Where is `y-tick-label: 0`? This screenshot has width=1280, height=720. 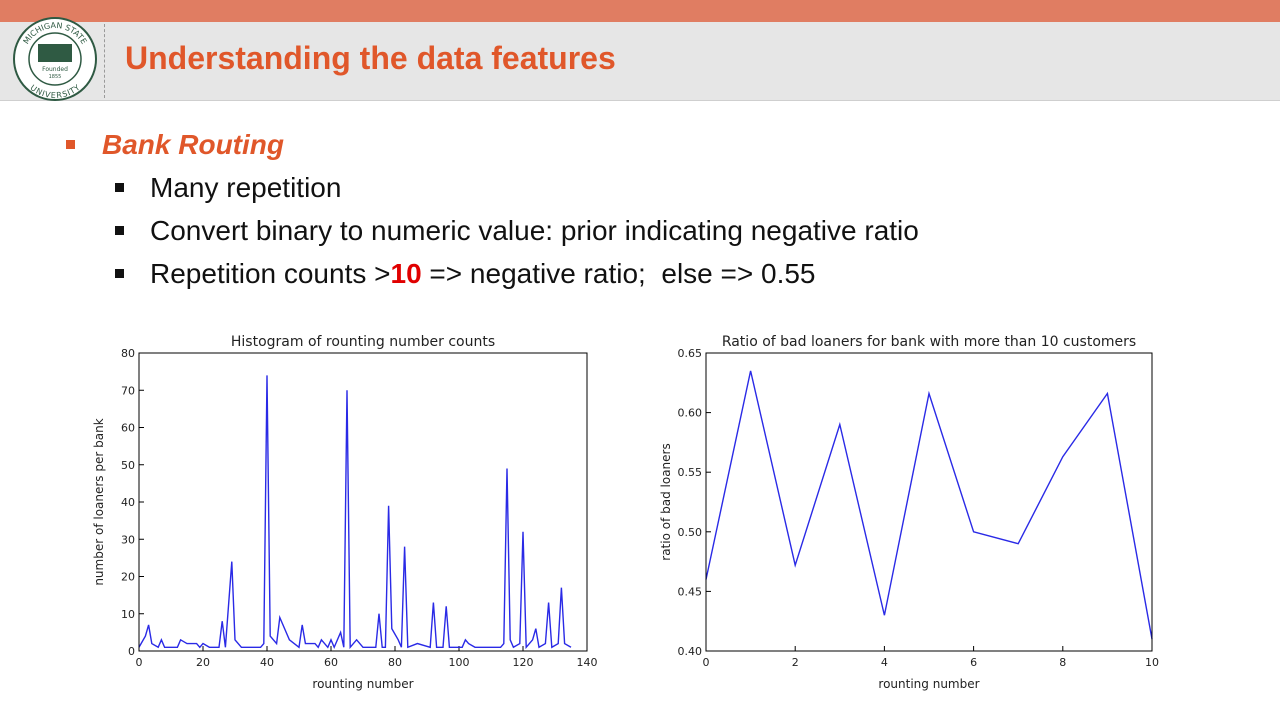
y-tick-label: 0 is located at coordinates (131, 651).